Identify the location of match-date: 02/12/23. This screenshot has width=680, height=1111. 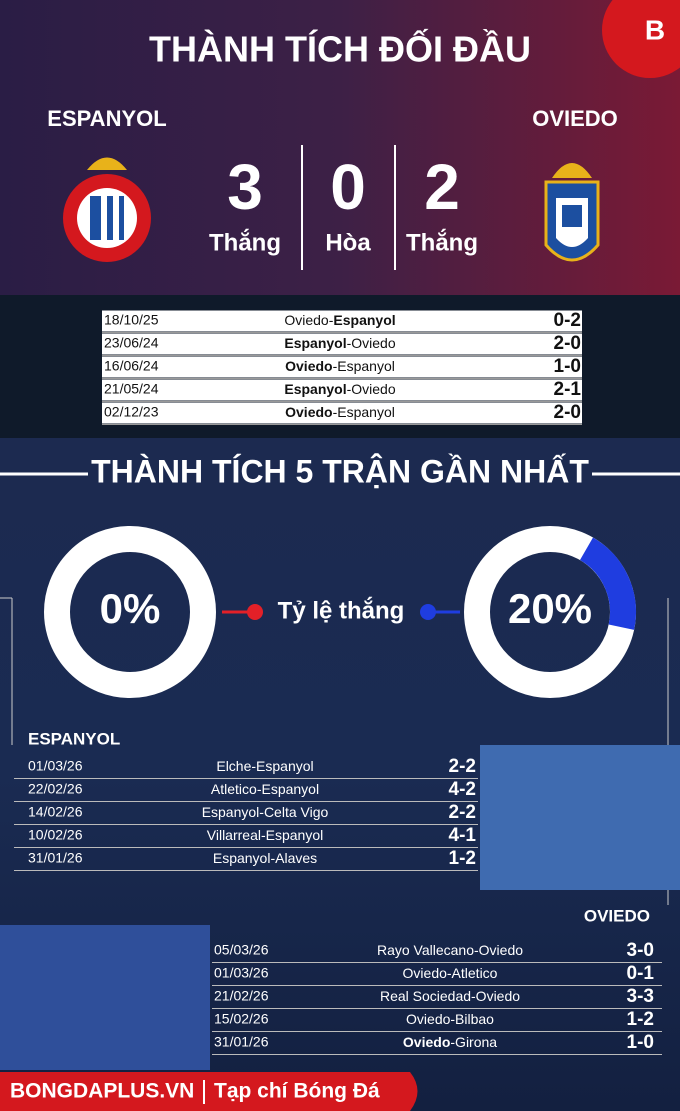
(131, 412).